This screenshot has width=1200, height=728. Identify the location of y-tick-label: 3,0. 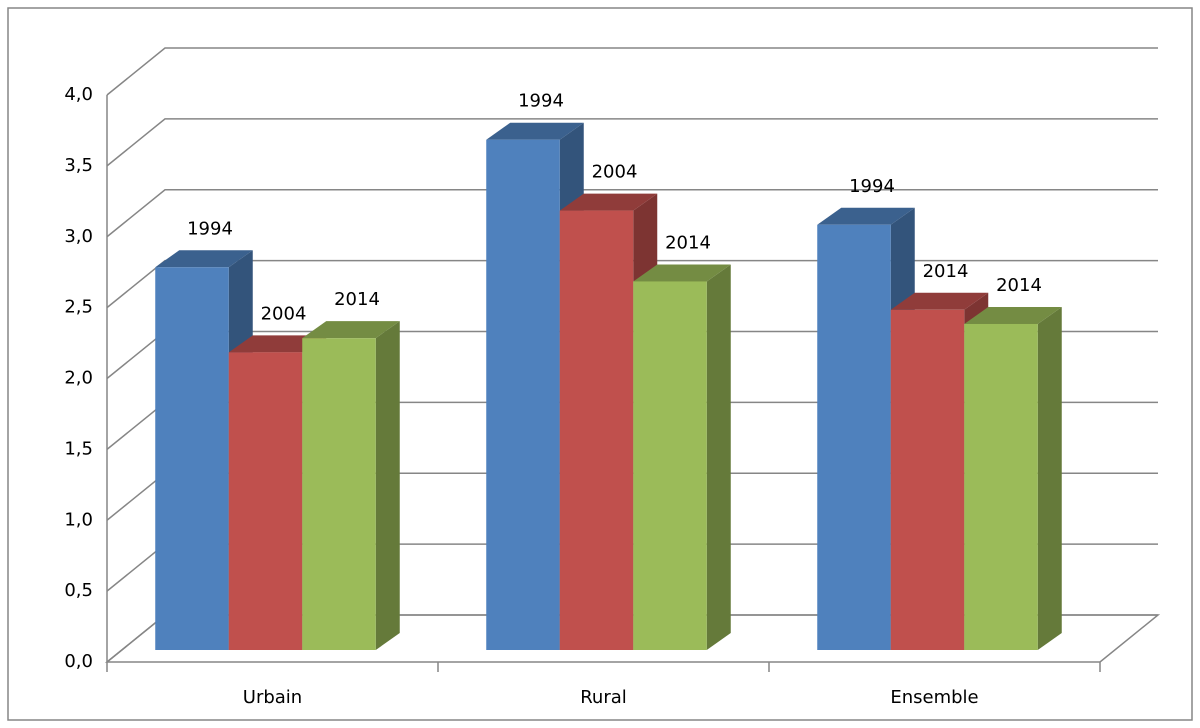
(78, 236).